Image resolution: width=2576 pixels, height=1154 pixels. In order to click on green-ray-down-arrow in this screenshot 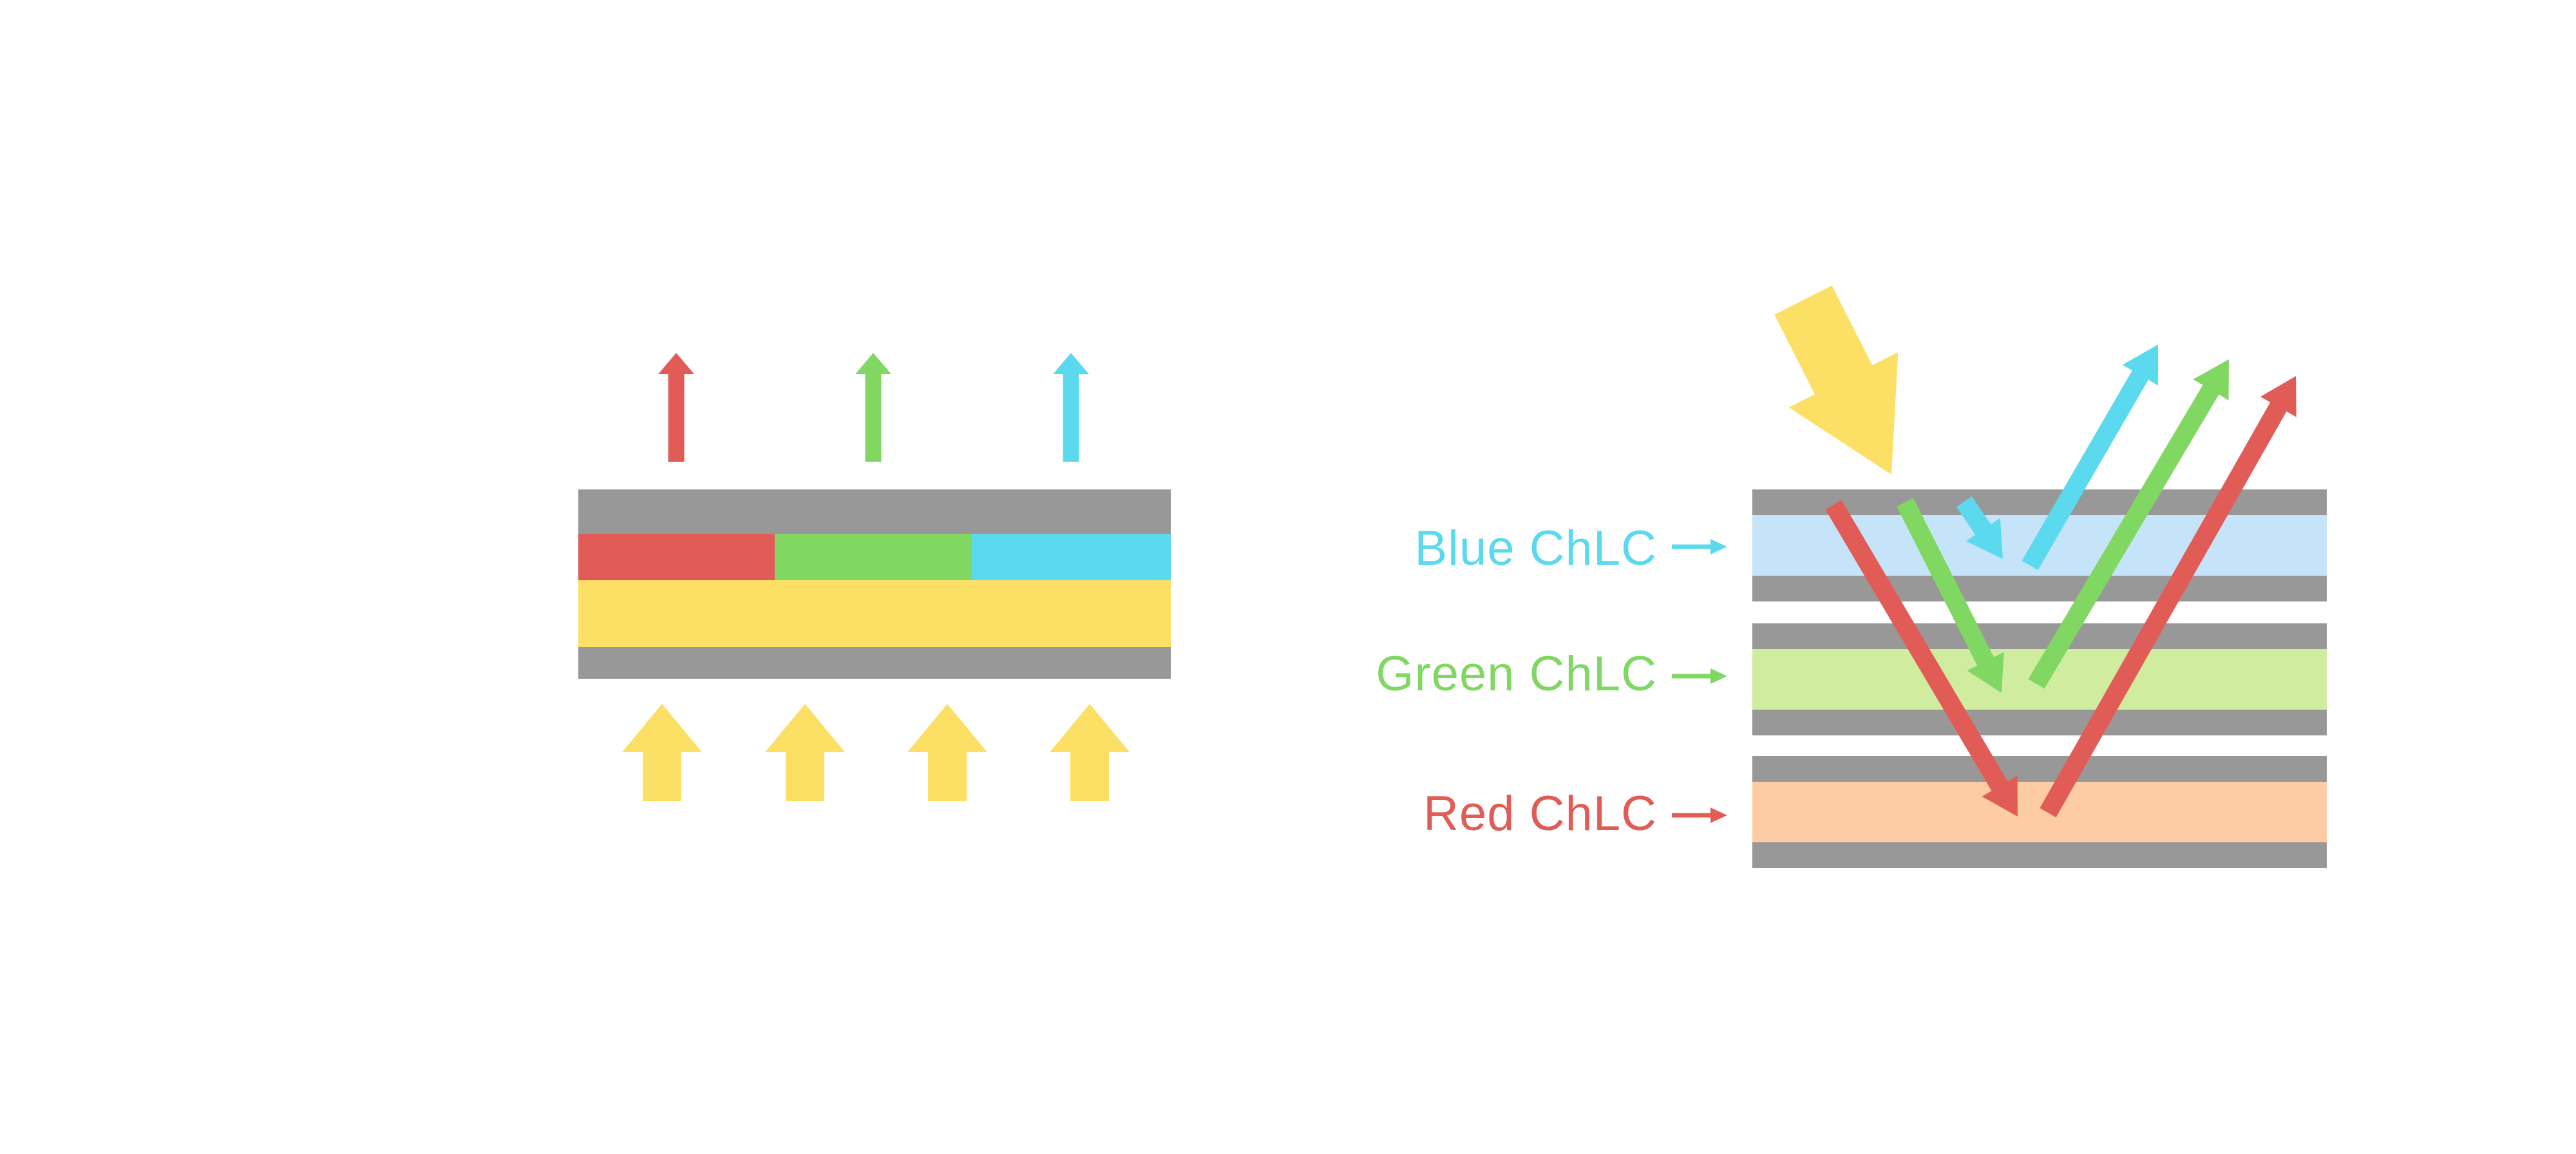, I will do `click(1950, 595)`.